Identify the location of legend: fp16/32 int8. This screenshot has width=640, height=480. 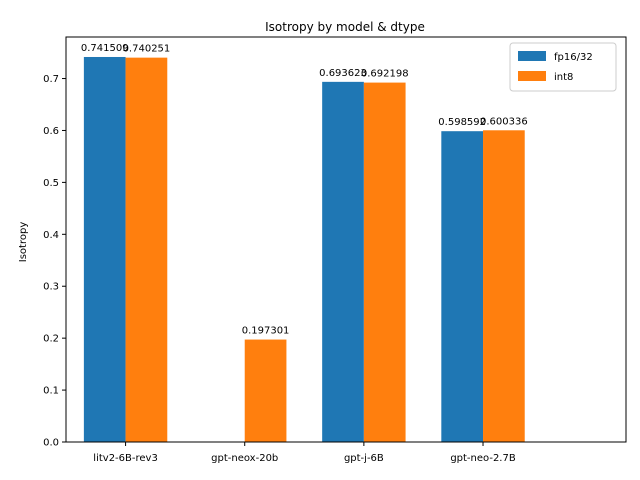
(563, 67).